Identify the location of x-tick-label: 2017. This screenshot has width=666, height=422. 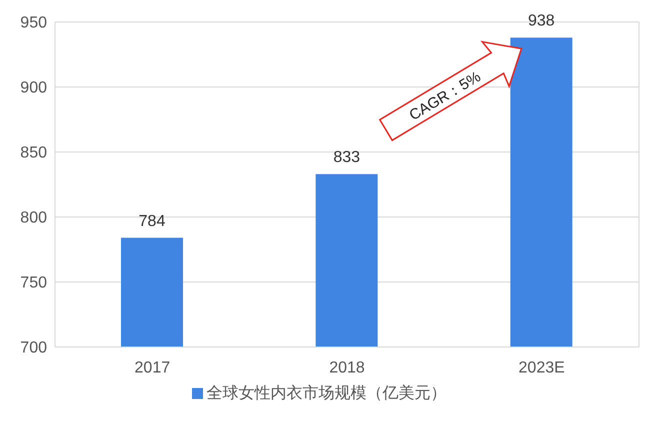
(152, 367).